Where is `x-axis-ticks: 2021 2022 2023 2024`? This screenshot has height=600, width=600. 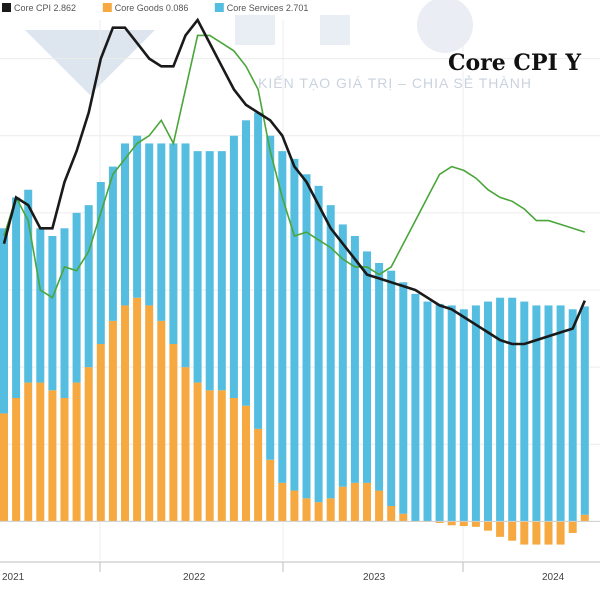 x-axis-ticks: 2021 2022 2023 2024 is located at coordinates (283, 572).